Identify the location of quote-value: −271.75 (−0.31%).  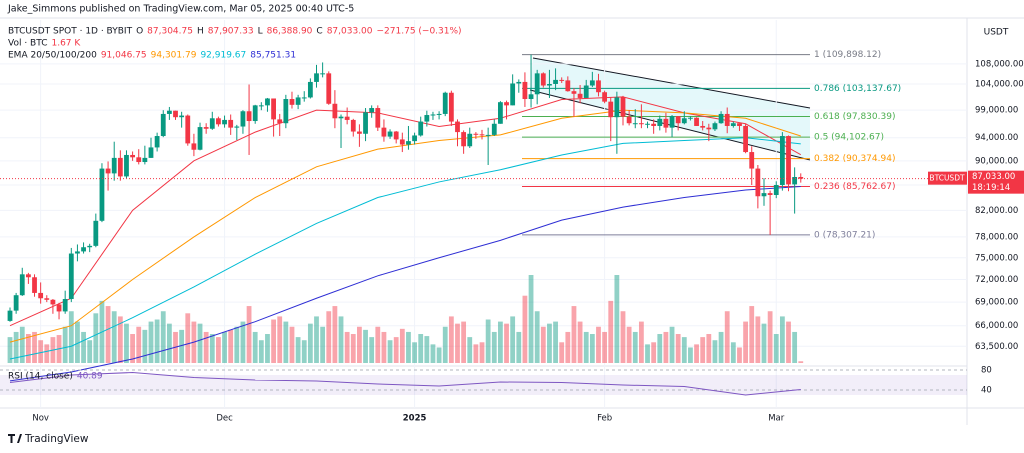
(419, 32).